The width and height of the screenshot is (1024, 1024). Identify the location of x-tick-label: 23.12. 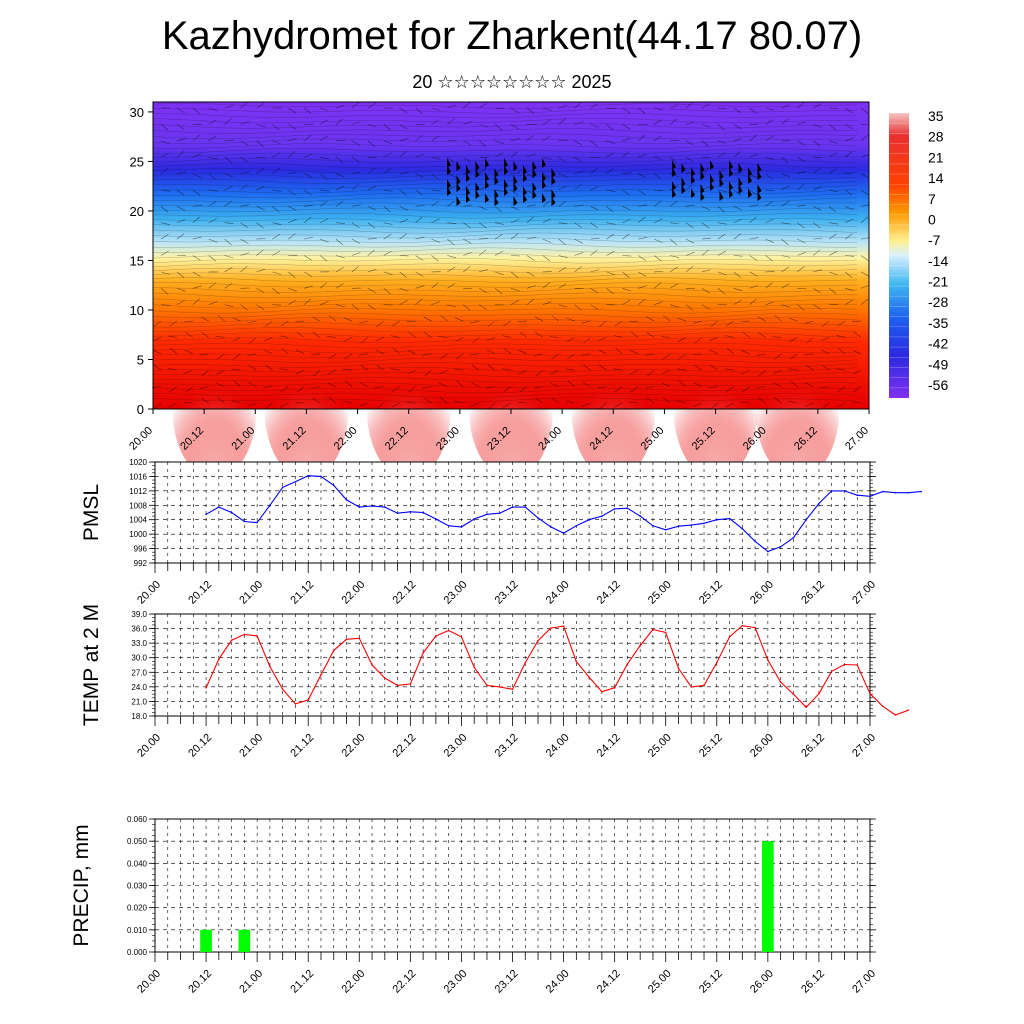
(507, 746).